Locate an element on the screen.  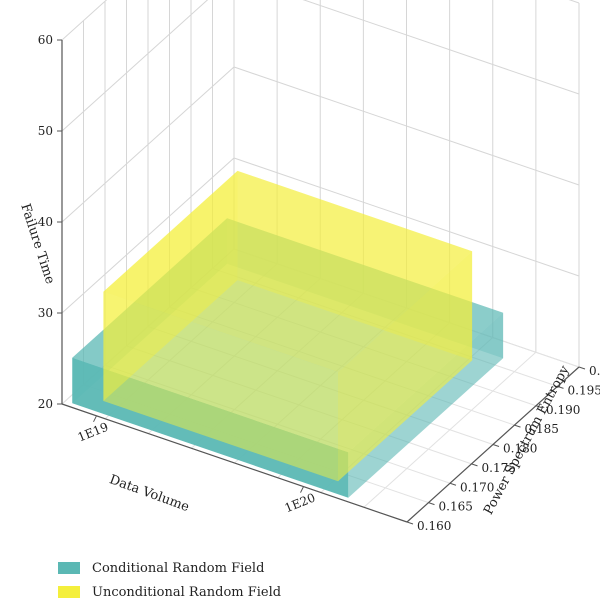
z-tick-label-3: 50 is located at coordinates (45, 131).